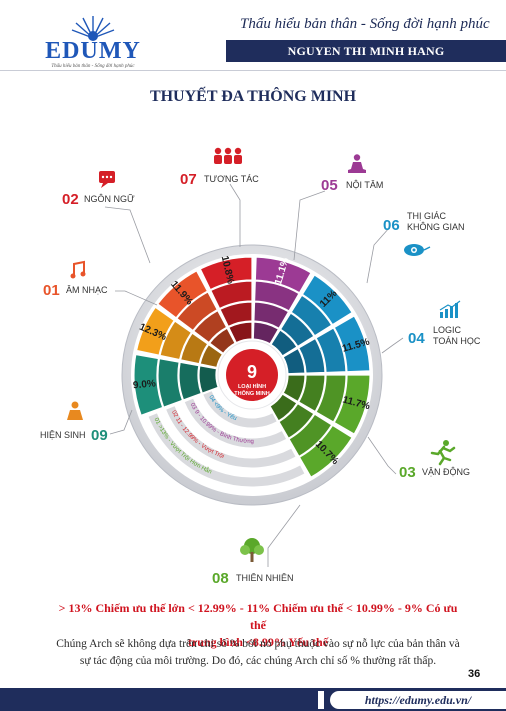  I want to click on intel-name-09: HIỆN SINH, so click(63, 435).